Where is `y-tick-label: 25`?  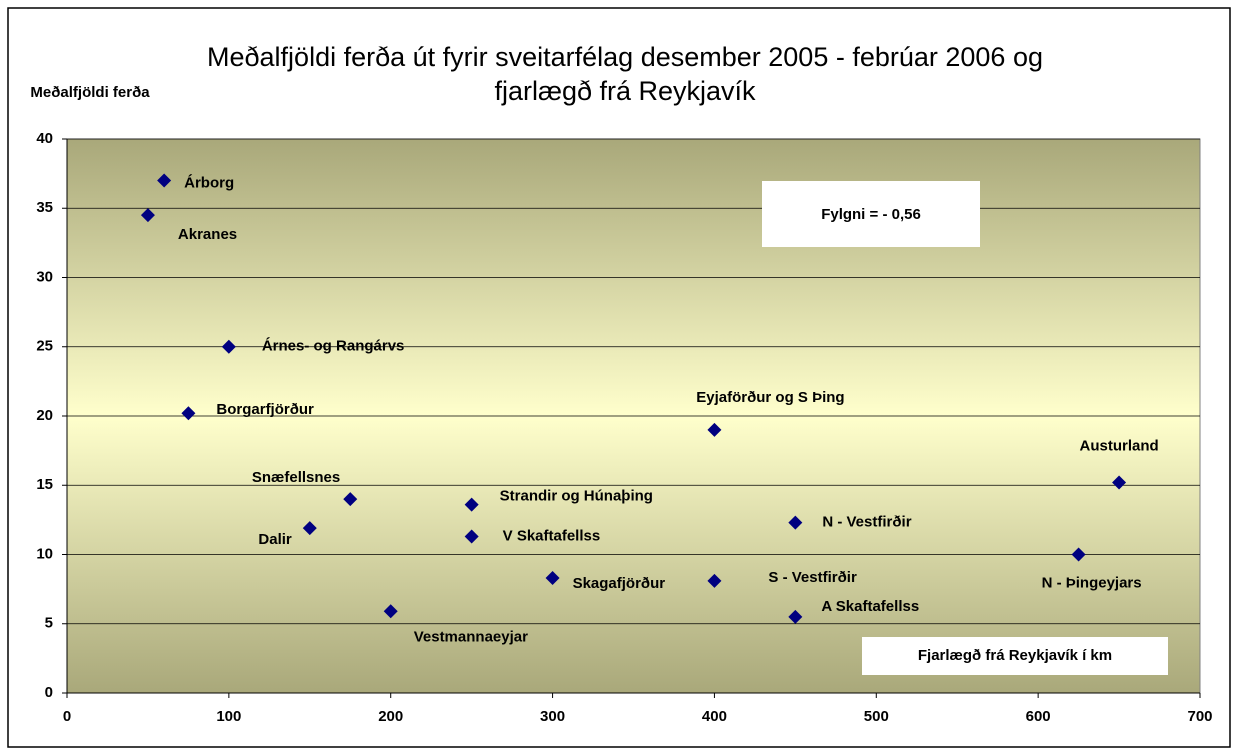 y-tick-label: 25 is located at coordinates (44, 346).